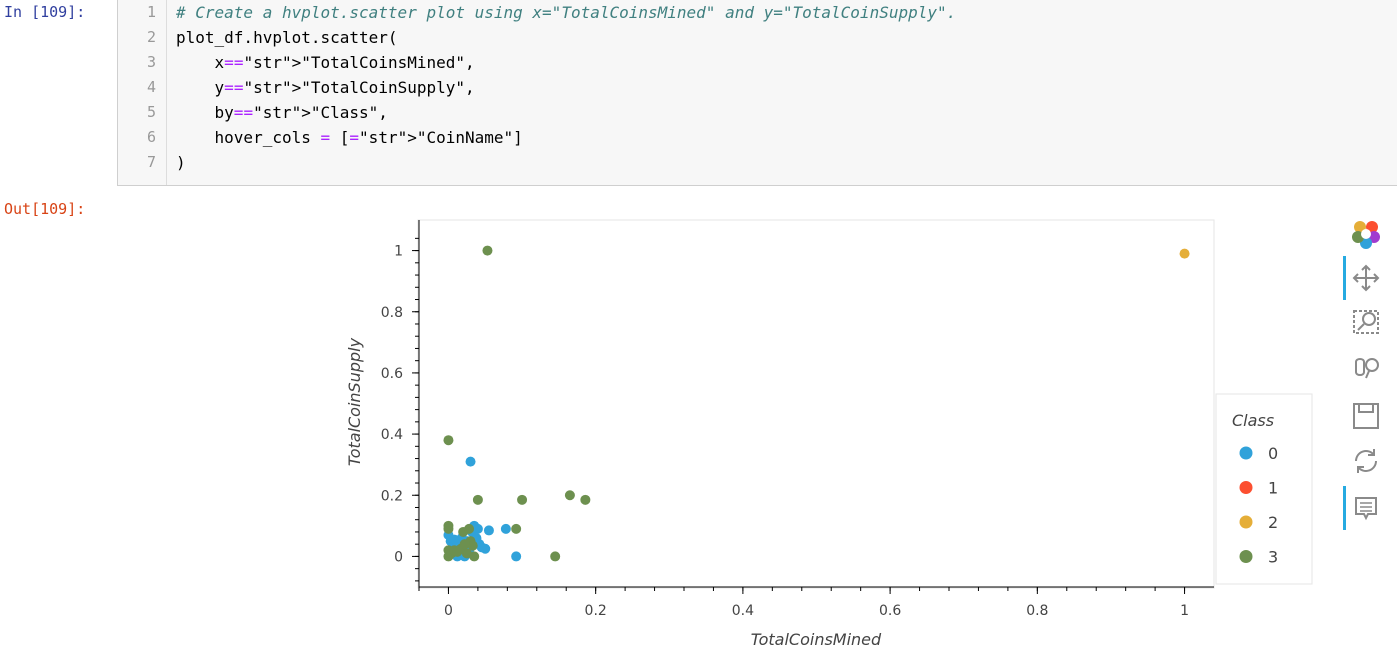 The height and width of the screenshot is (652, 1397). Describe the element at coordinates (1273, 453) in the screenshot. I see `legend-label: 0` at that location.